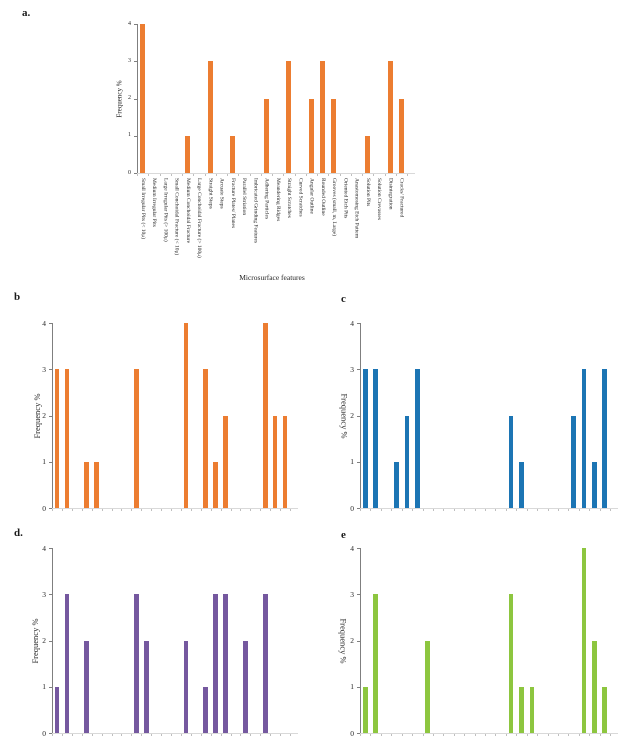  I want to click on category-label: Grooves (small, m, Large), so click(334, 207).